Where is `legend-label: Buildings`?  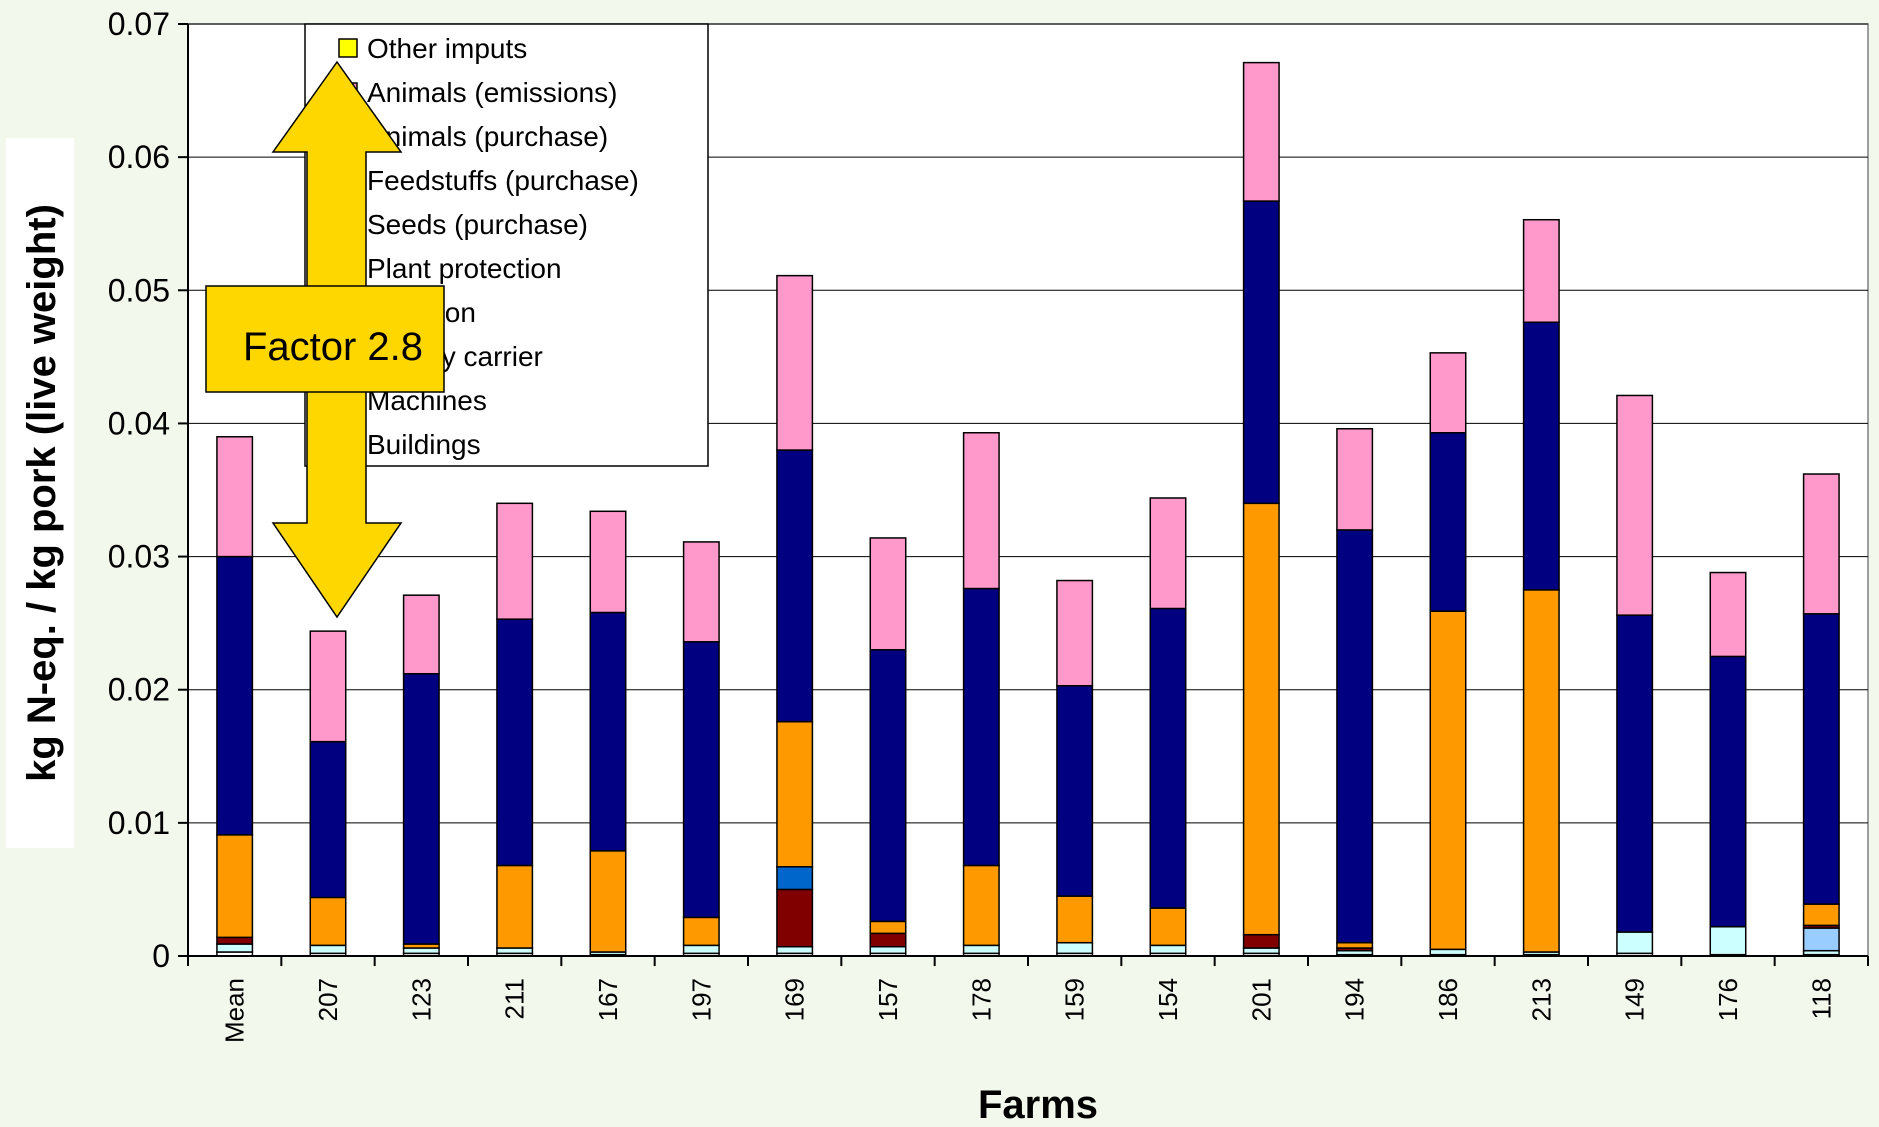 legend-label: Buildings is located at coordinates (424, 444).